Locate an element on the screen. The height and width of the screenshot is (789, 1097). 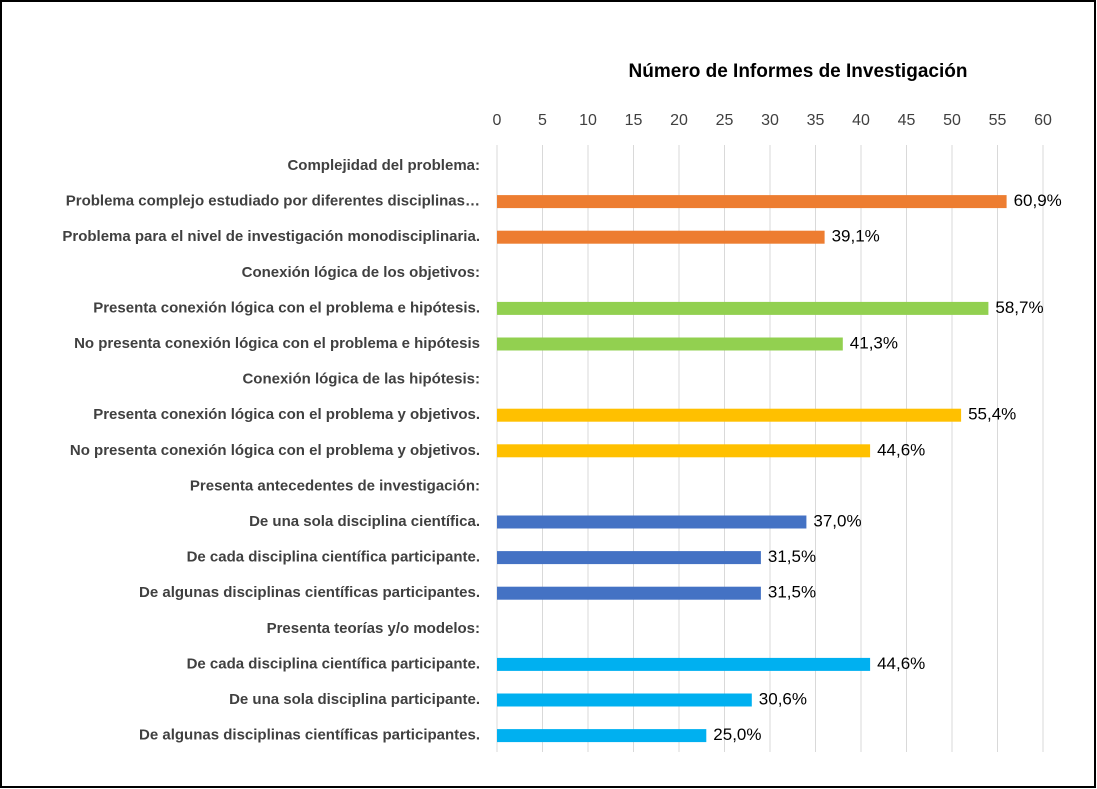
x-tick-label: 50 is located at coordinates (952, 120).